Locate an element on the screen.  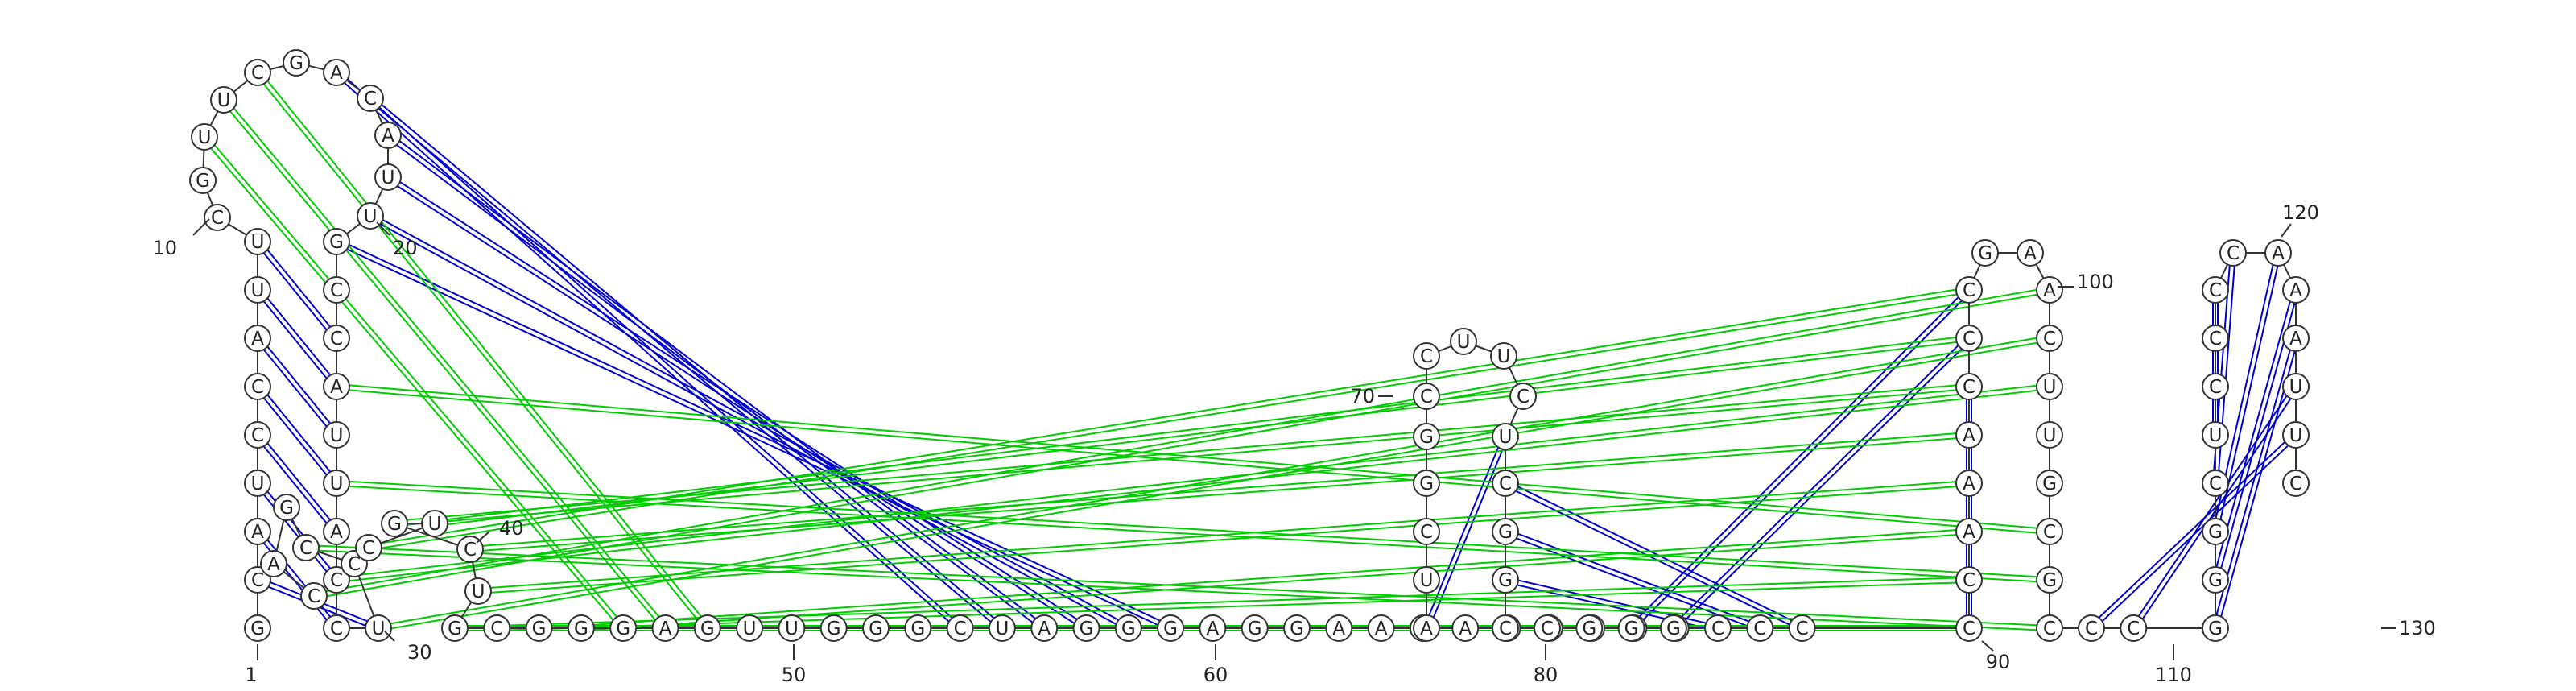
nucleotide-40: U is located at coordinates (478, 591).